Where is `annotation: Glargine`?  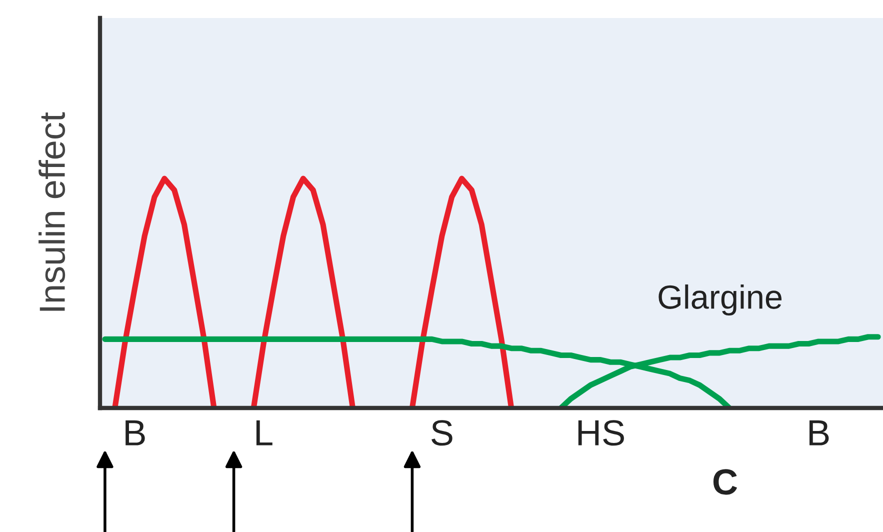 annotation: Glargine is located at coordinates (720, 300).